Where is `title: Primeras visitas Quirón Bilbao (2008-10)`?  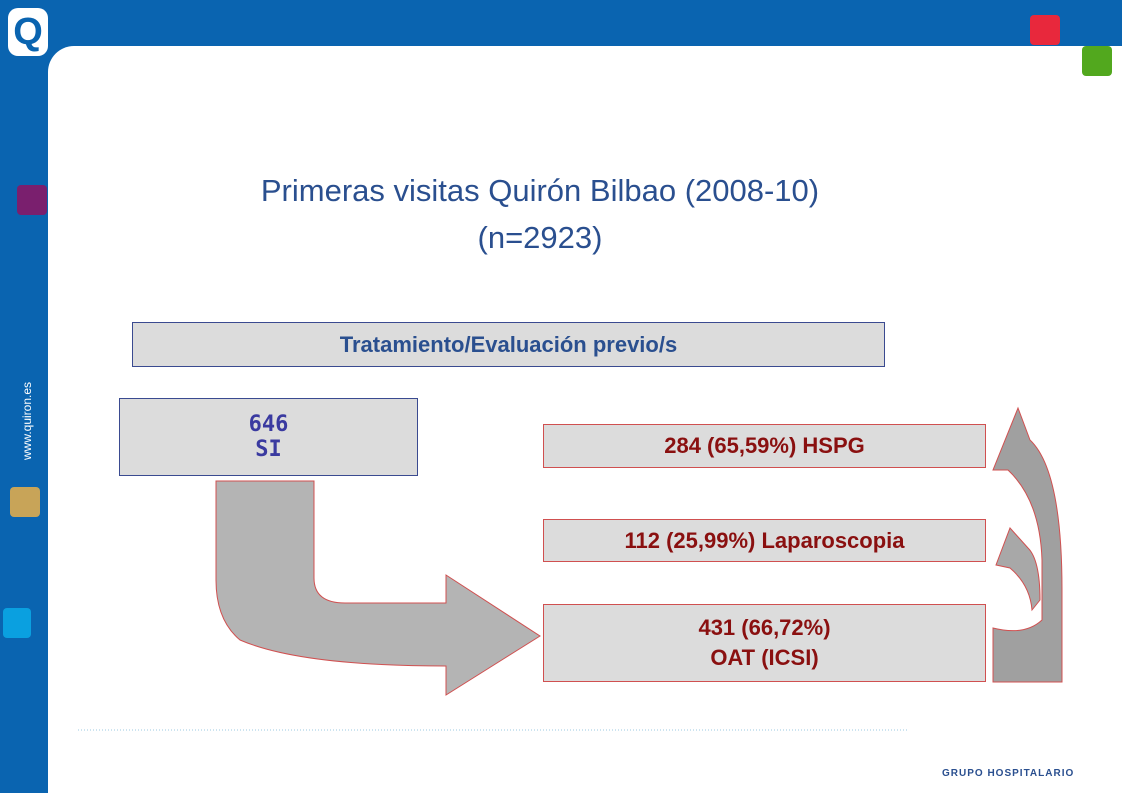 title: Primeras visitas Quirón Bilbao (2008-10) is located at coordinates (540, 190).